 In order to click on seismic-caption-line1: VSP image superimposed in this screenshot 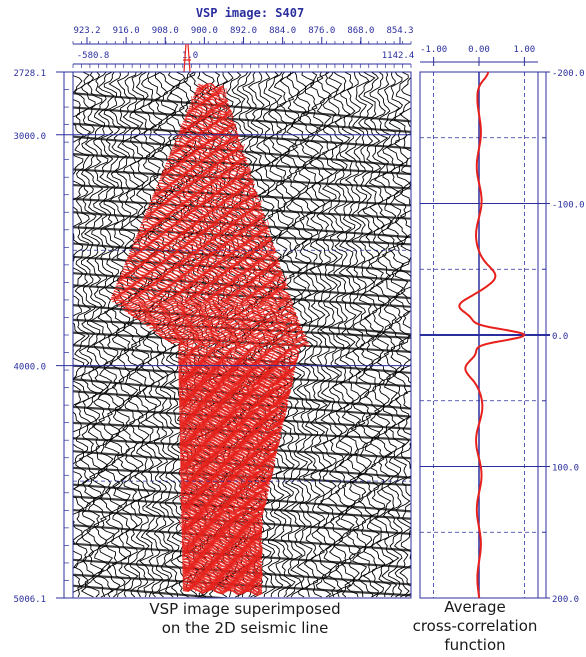, I will do `click(245, 609)`.